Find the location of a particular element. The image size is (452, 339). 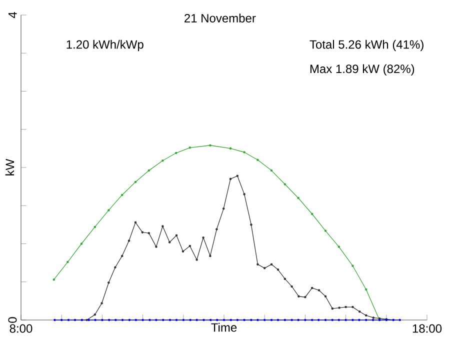

x-axis-title: Time is located at coordinates (224, 327).